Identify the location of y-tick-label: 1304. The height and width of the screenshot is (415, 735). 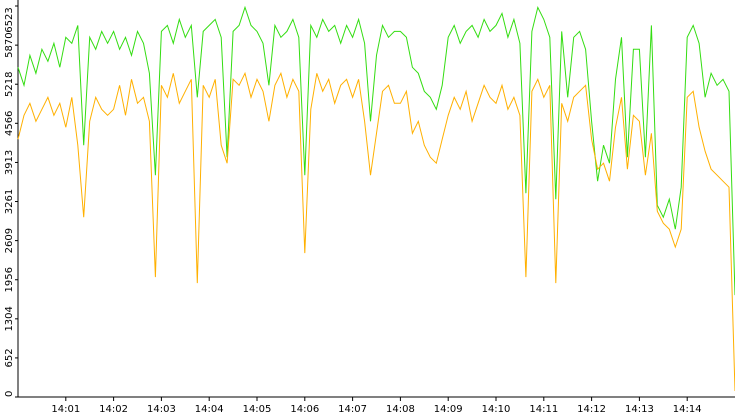
(9, 318).